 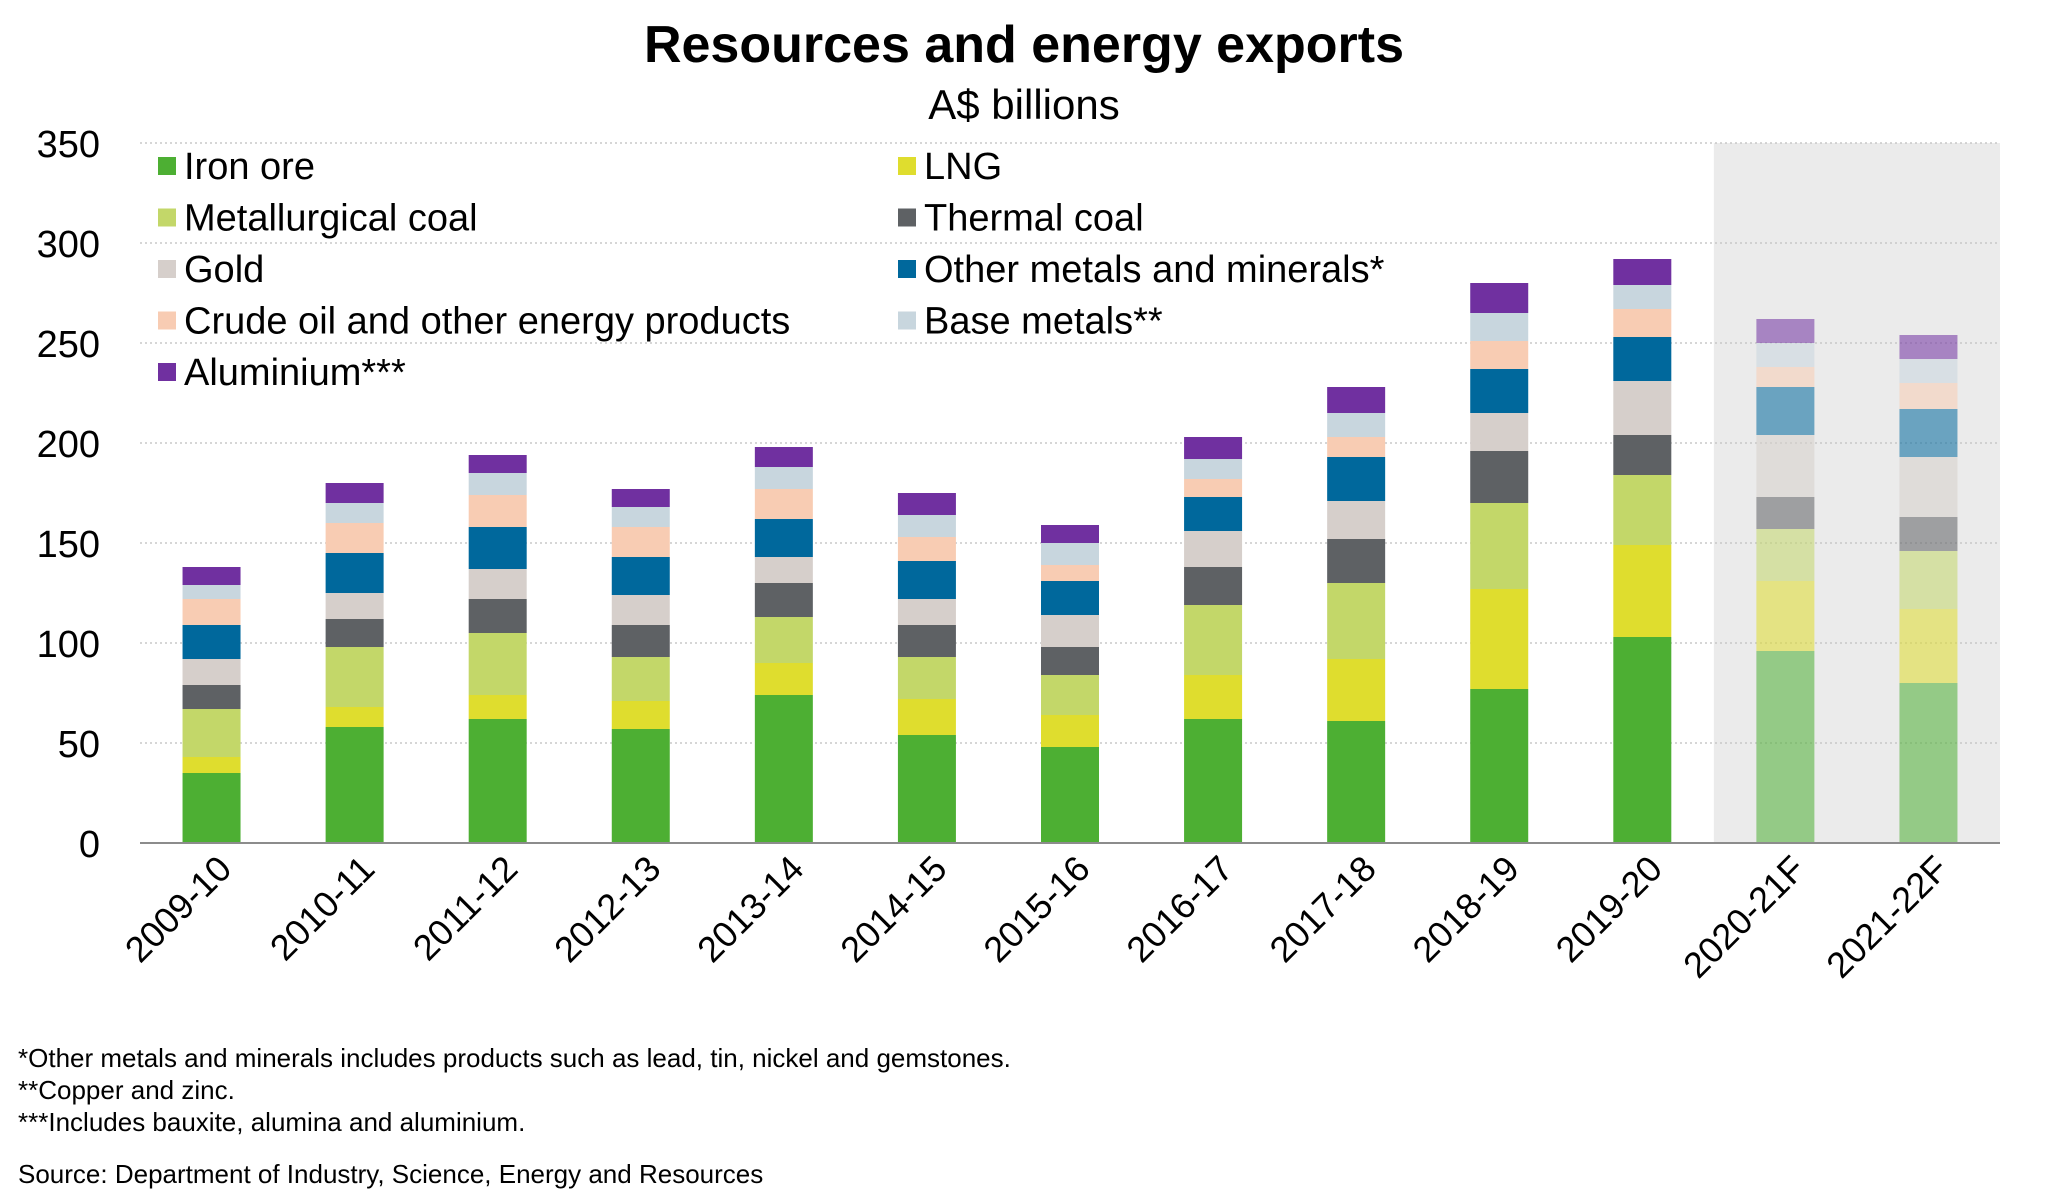 I want to click on y-tick-label: 150, so click(x=68, y=545).